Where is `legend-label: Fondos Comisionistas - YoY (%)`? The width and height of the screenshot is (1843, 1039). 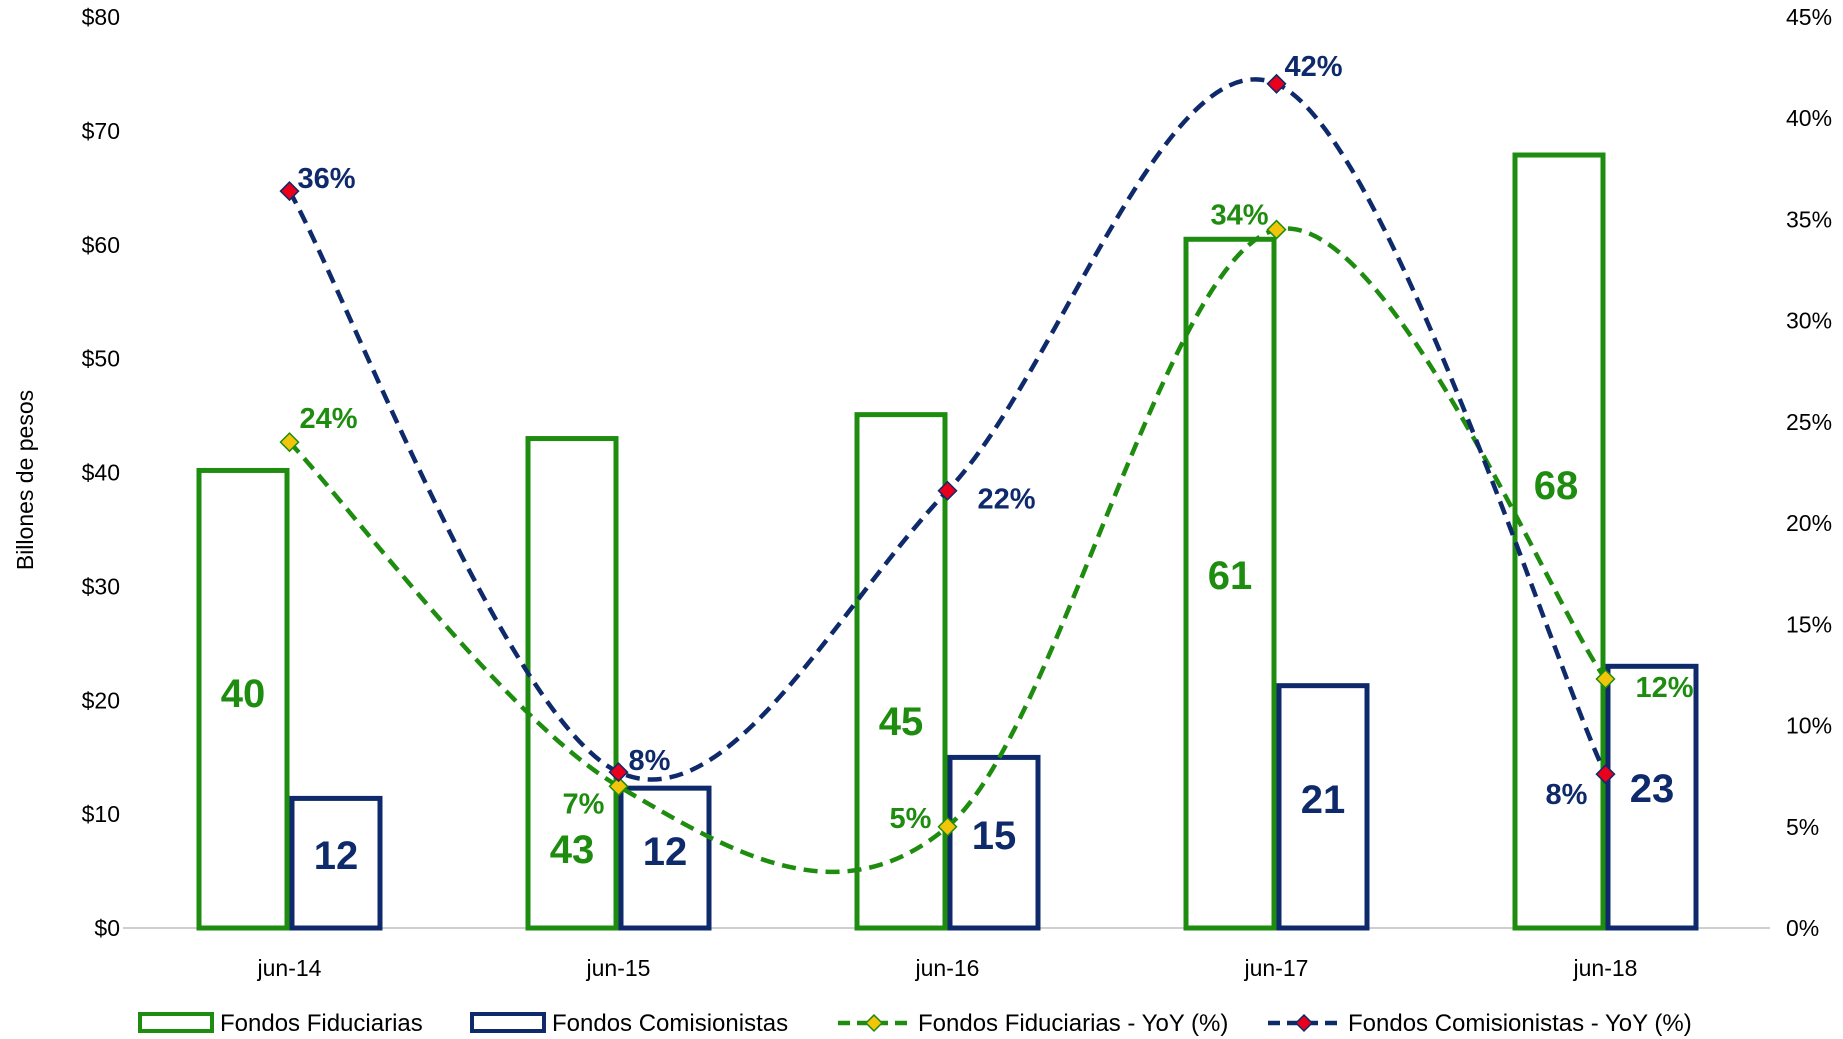
legend-label: Fondos Comisionistas - YoY (%) is located at coordinates (1520, 1023).